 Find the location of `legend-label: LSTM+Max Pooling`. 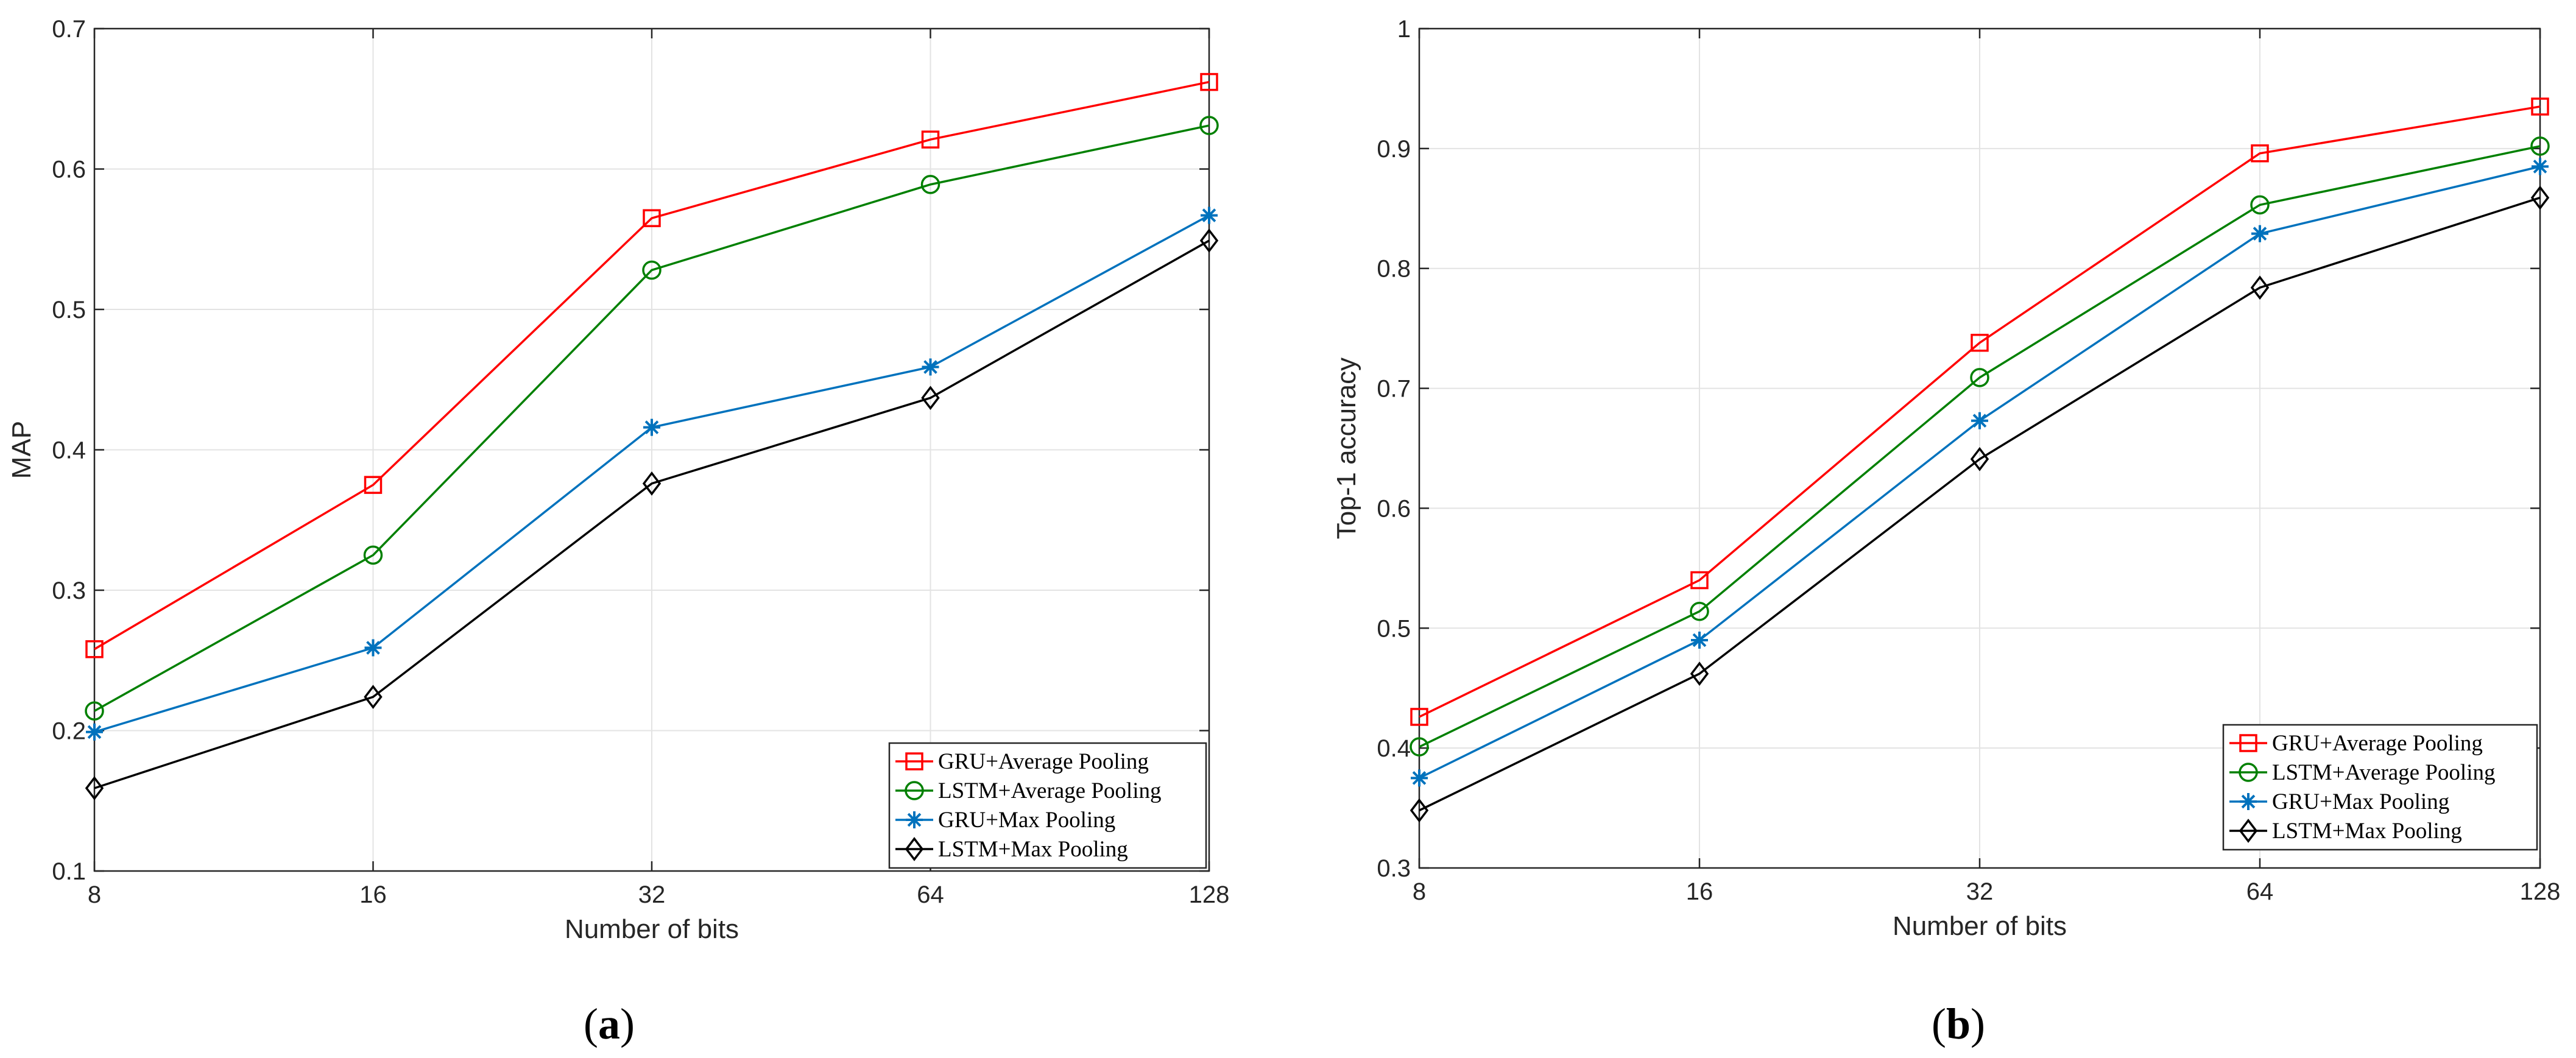

legend-label: LSTM+Max Pooling is located at coordinates (2367, 831).